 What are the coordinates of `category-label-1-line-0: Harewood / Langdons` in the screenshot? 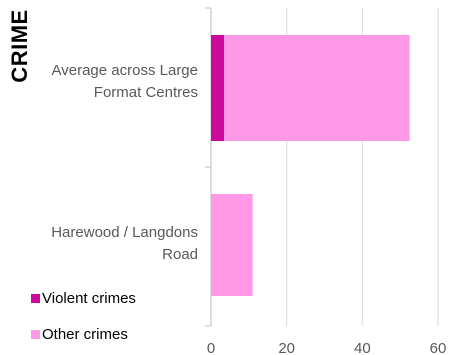 It's located at (124, 232).